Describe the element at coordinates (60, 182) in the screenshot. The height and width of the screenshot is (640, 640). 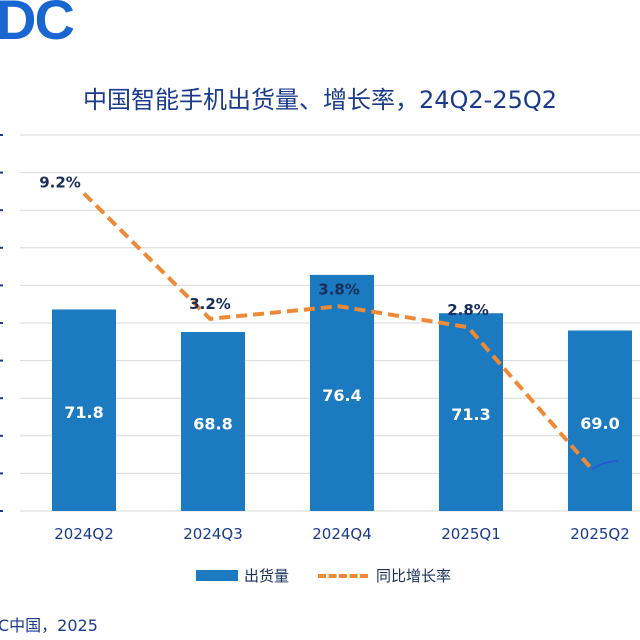
I see `growth-label-2024Q2: 9.2%` at that location.